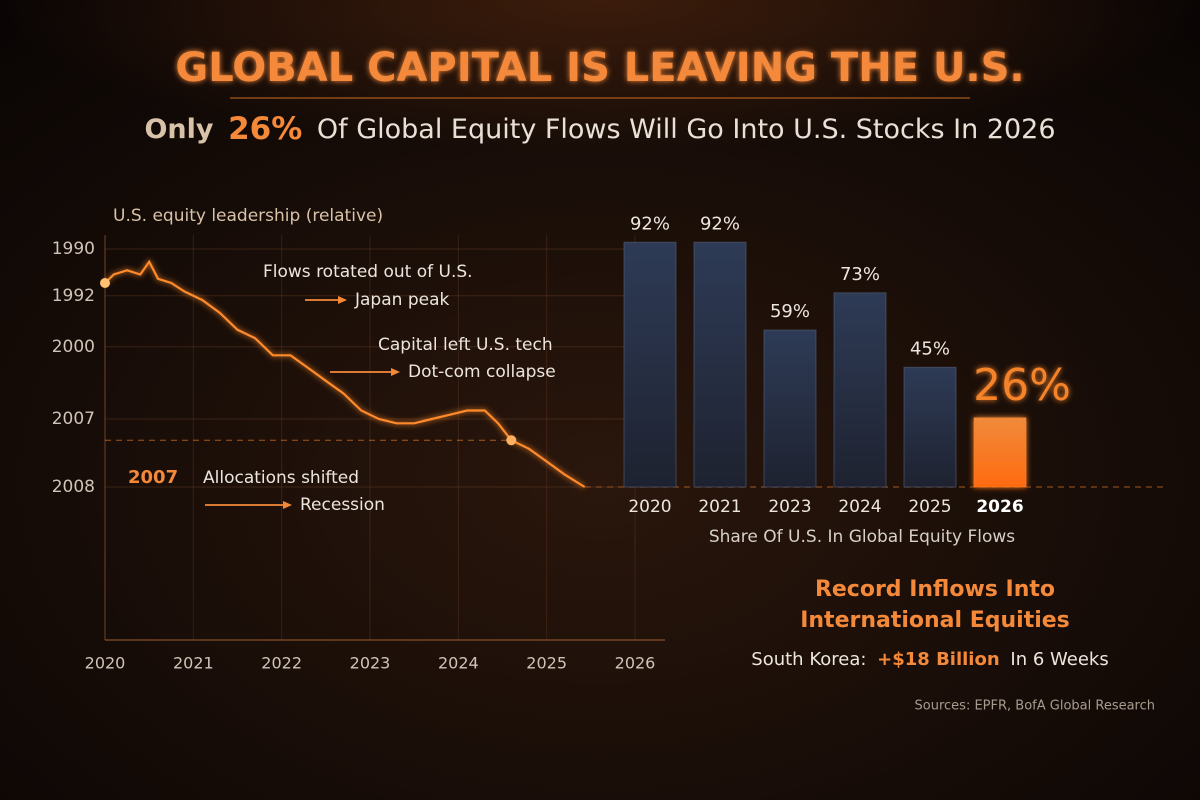 The image size is (1200, 800). What do you see at coordinates (511, 440) in the screenshot?
I see `highlight-marker` at bounding box center [511, 440].